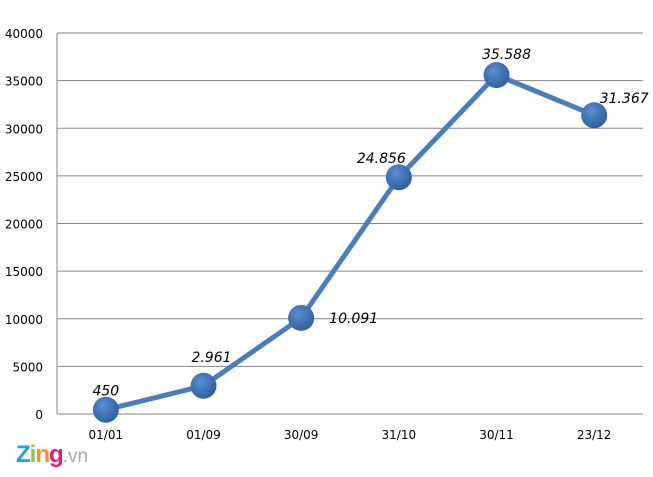 The image size is (653, 477). I want to click on x-tick-label: 23/12, so click(594, 435).